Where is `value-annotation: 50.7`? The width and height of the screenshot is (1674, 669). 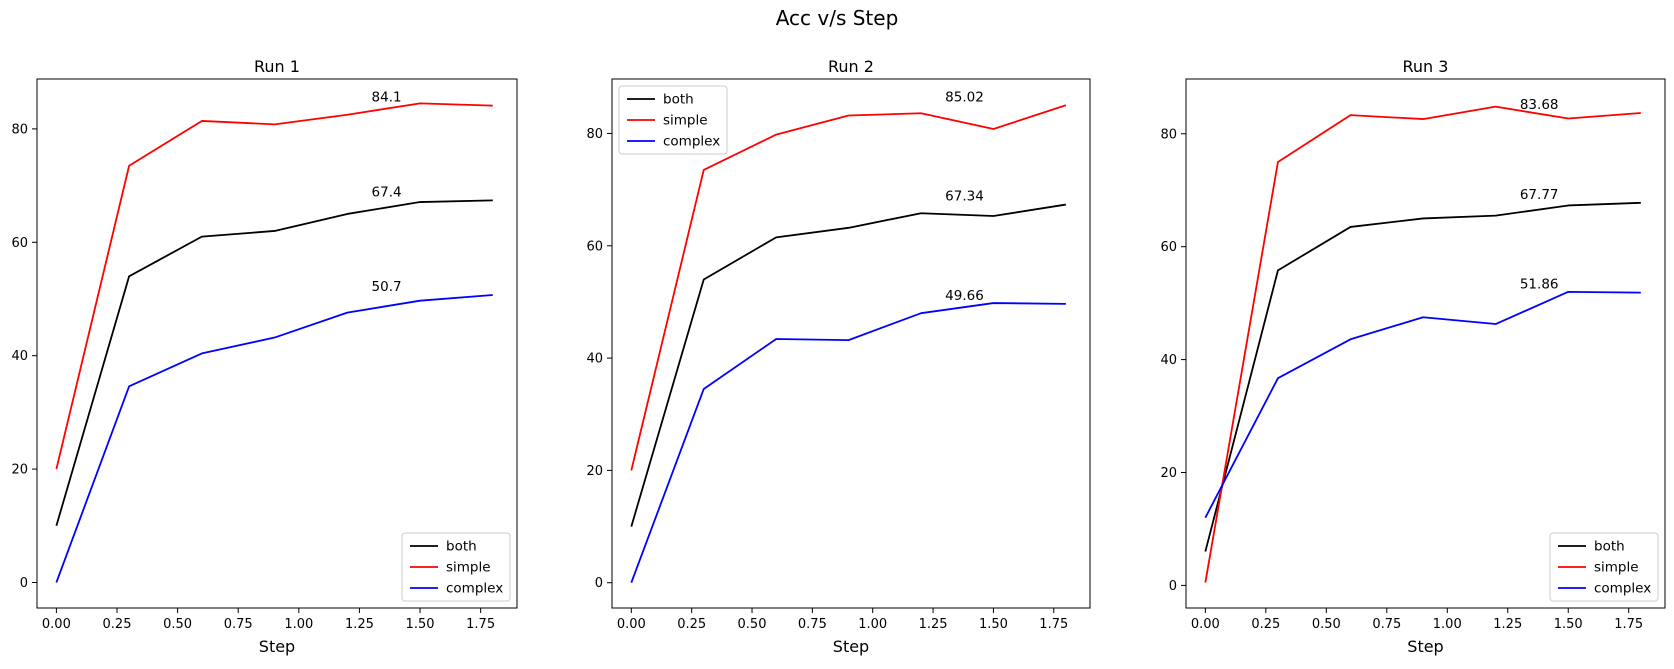 value-annotation: 50.7 is located at coordinates (387, 287).